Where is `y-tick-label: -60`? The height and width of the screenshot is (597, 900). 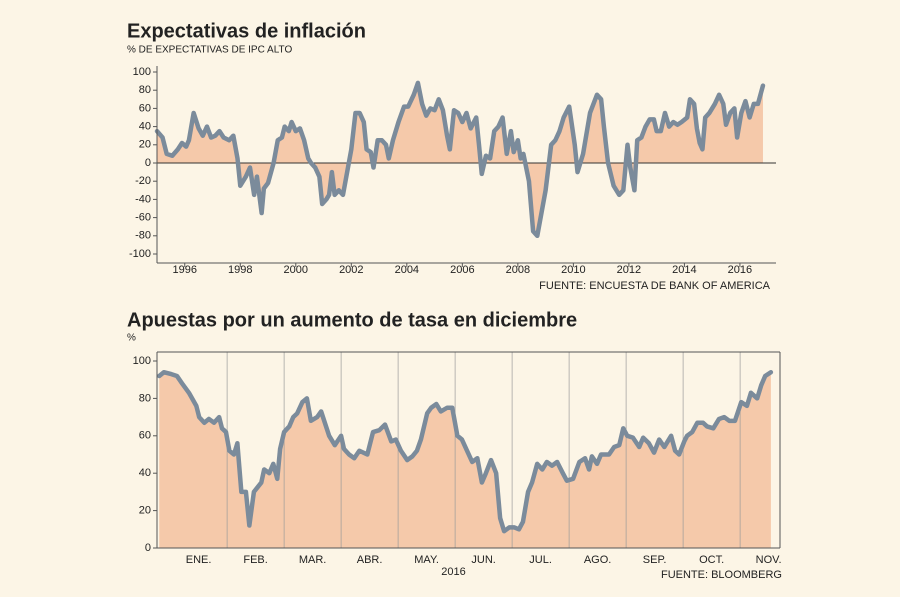
y-tick-label: -60 is located at coordinates (143, 218).